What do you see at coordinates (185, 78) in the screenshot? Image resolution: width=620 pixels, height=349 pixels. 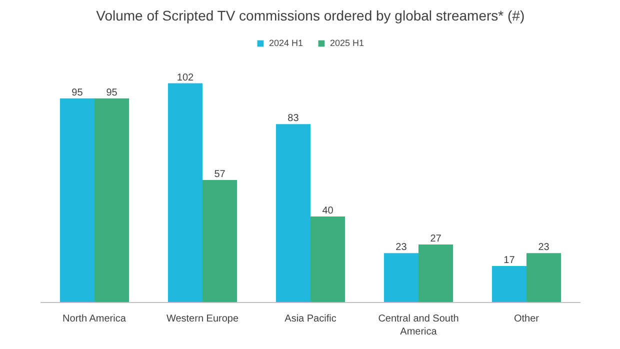 I see `data-label: 102` at bounding box center [185, 78].